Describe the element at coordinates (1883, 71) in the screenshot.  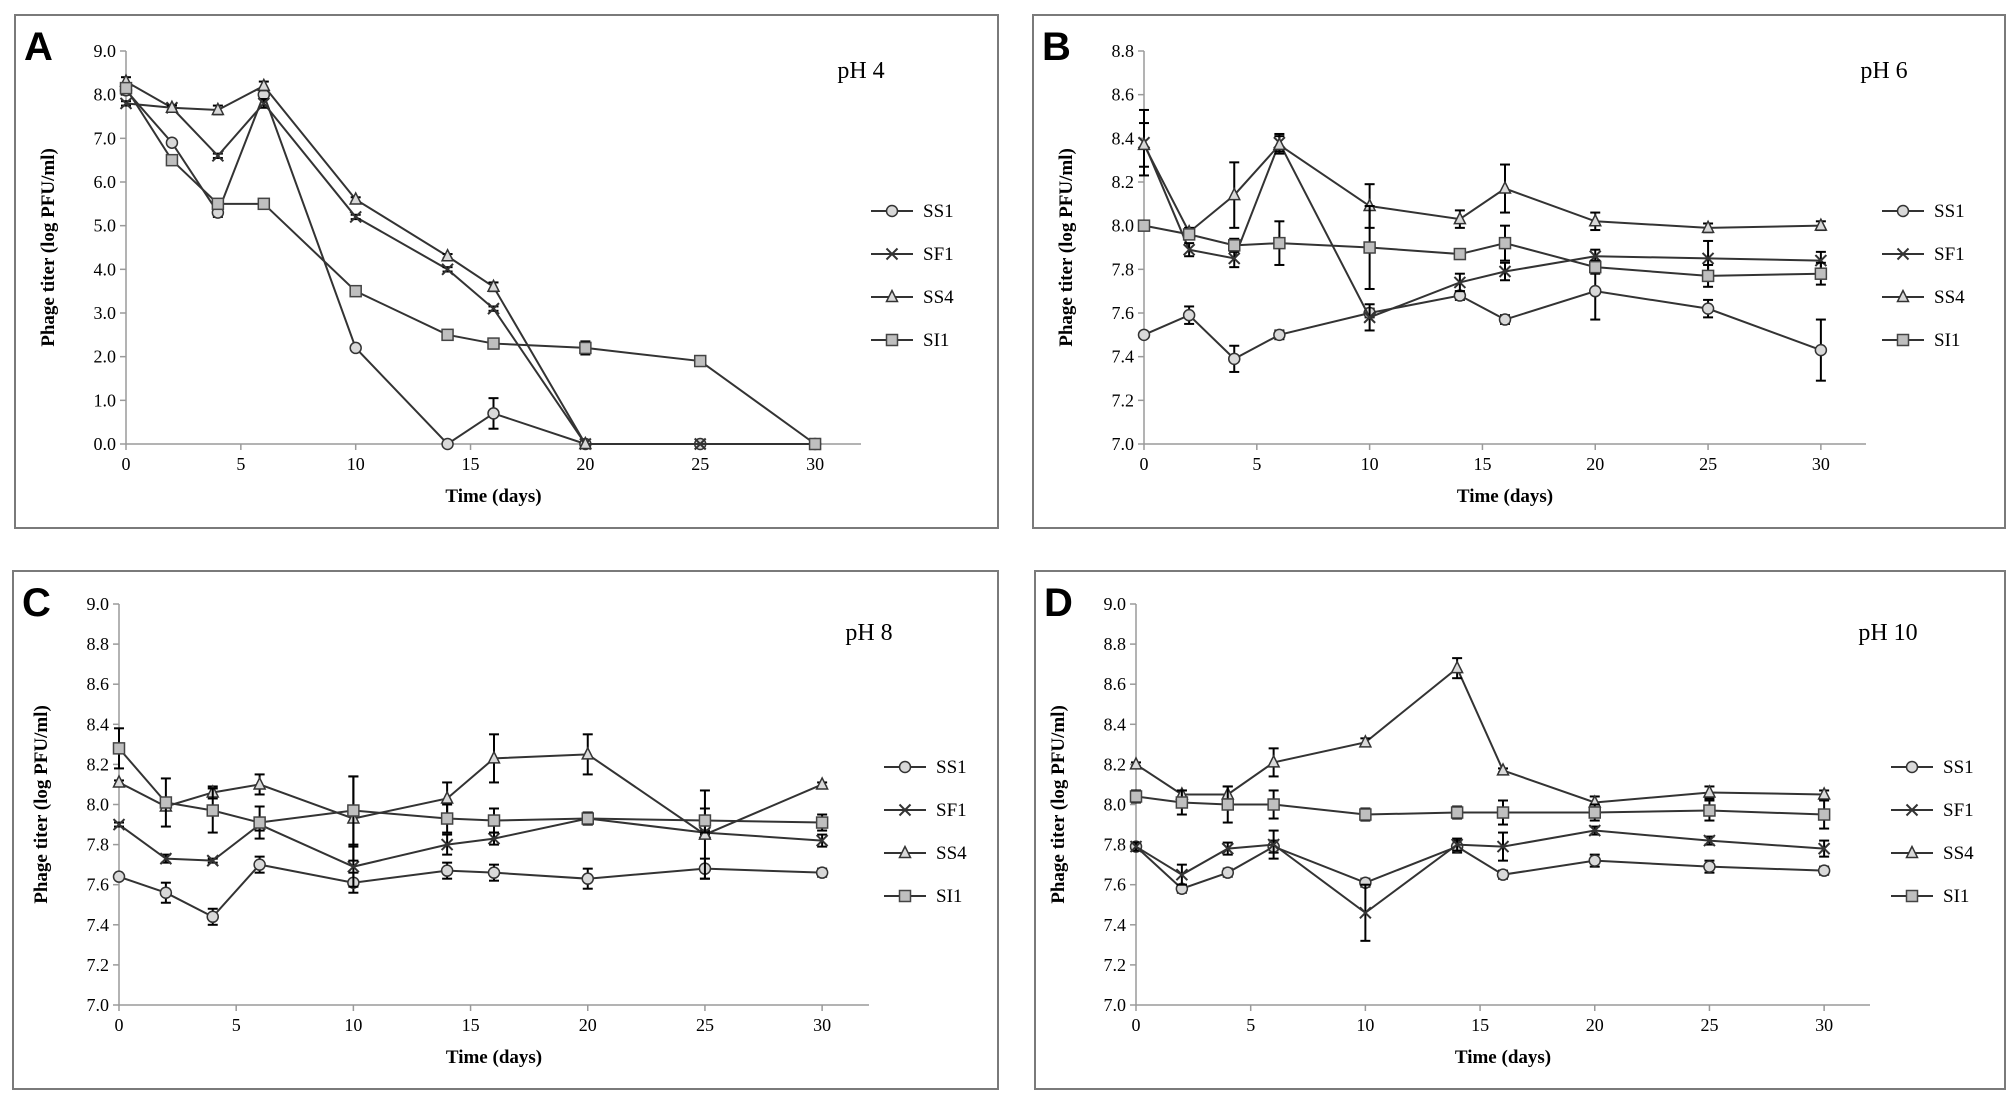
I see `chart-title: pH 6` at that location.